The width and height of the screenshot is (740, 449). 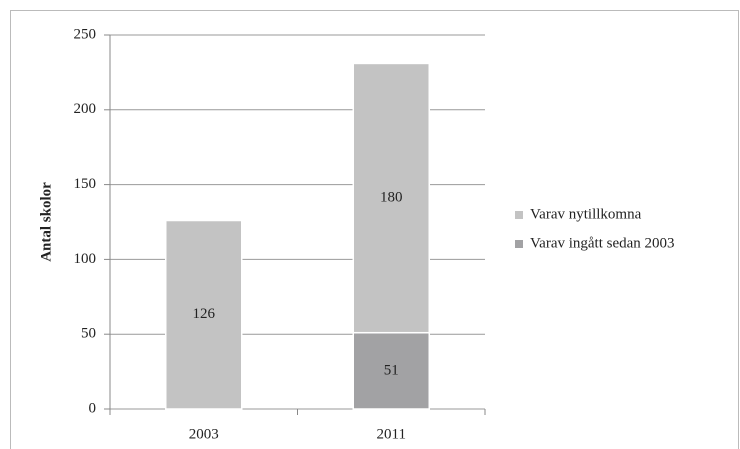 What do you see at coordinates (85, 109) in the screenshot?
I see `y-tick-label: 200` at bounding box center [85, 109].